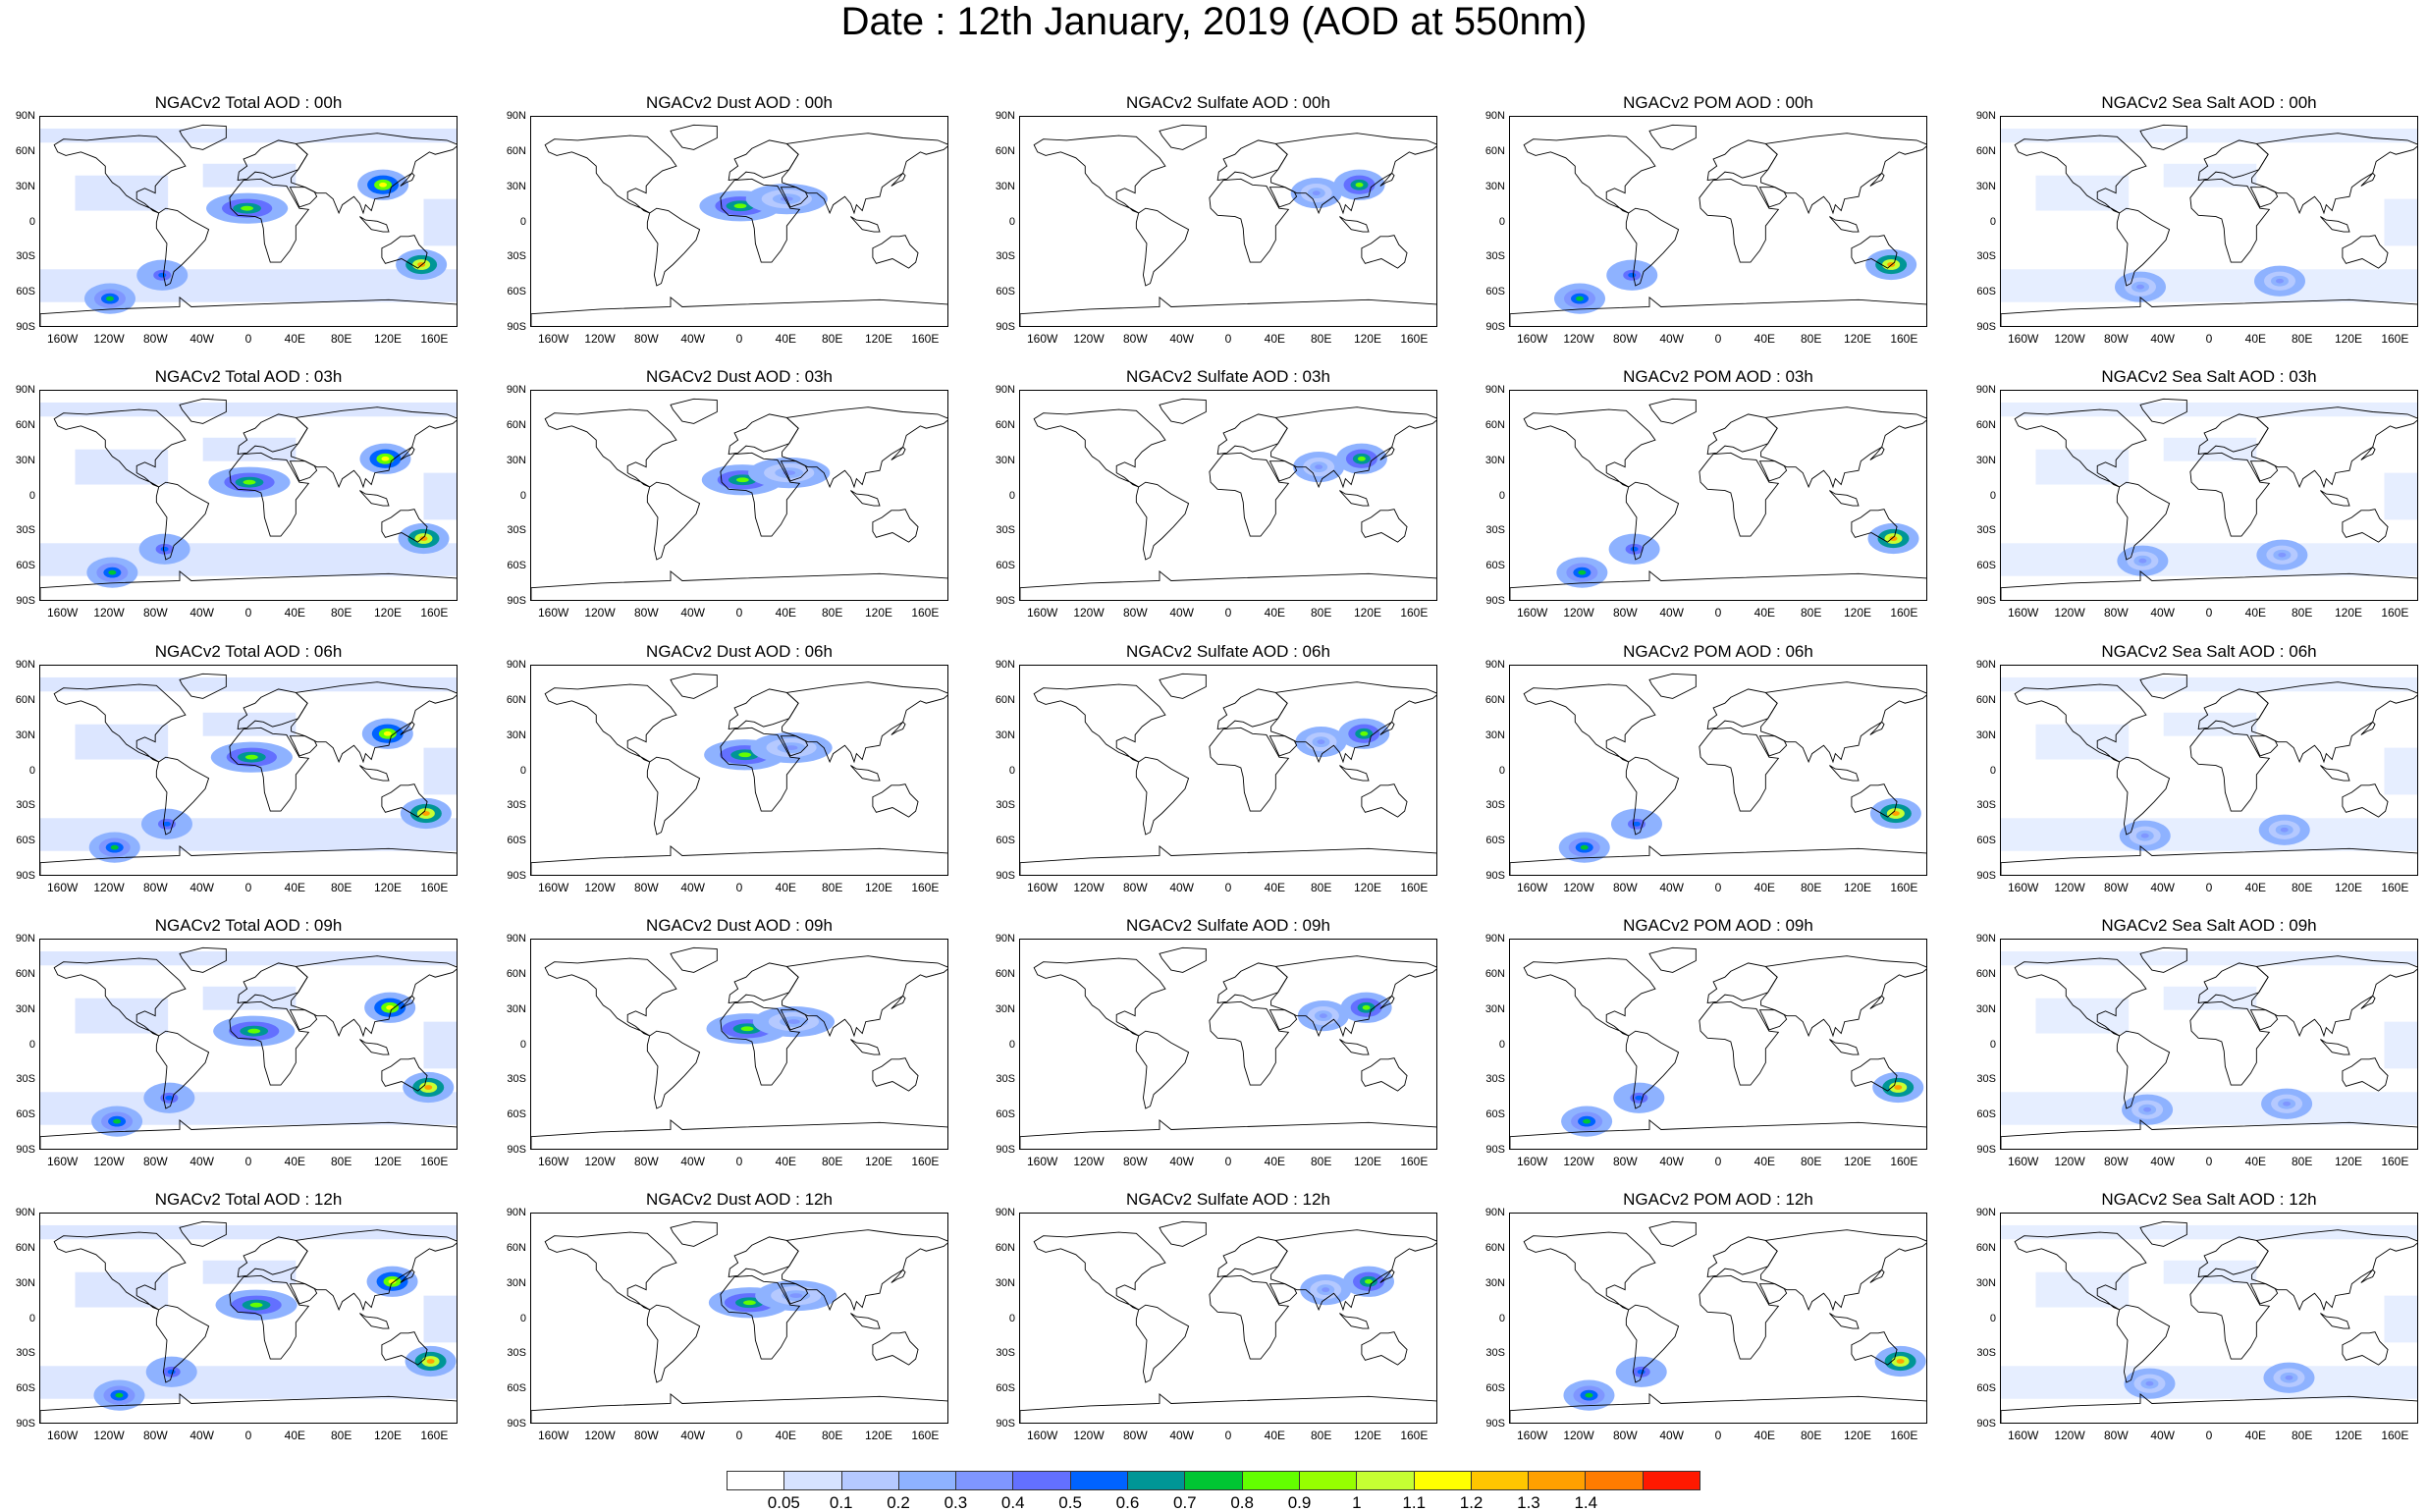 The width and height of the screenshot is (2428, 1512). Describe the element at coordinates (249, 102) in the screenshot. I see `panel-title: NGACv2 Total AOD : 00h` at that location.